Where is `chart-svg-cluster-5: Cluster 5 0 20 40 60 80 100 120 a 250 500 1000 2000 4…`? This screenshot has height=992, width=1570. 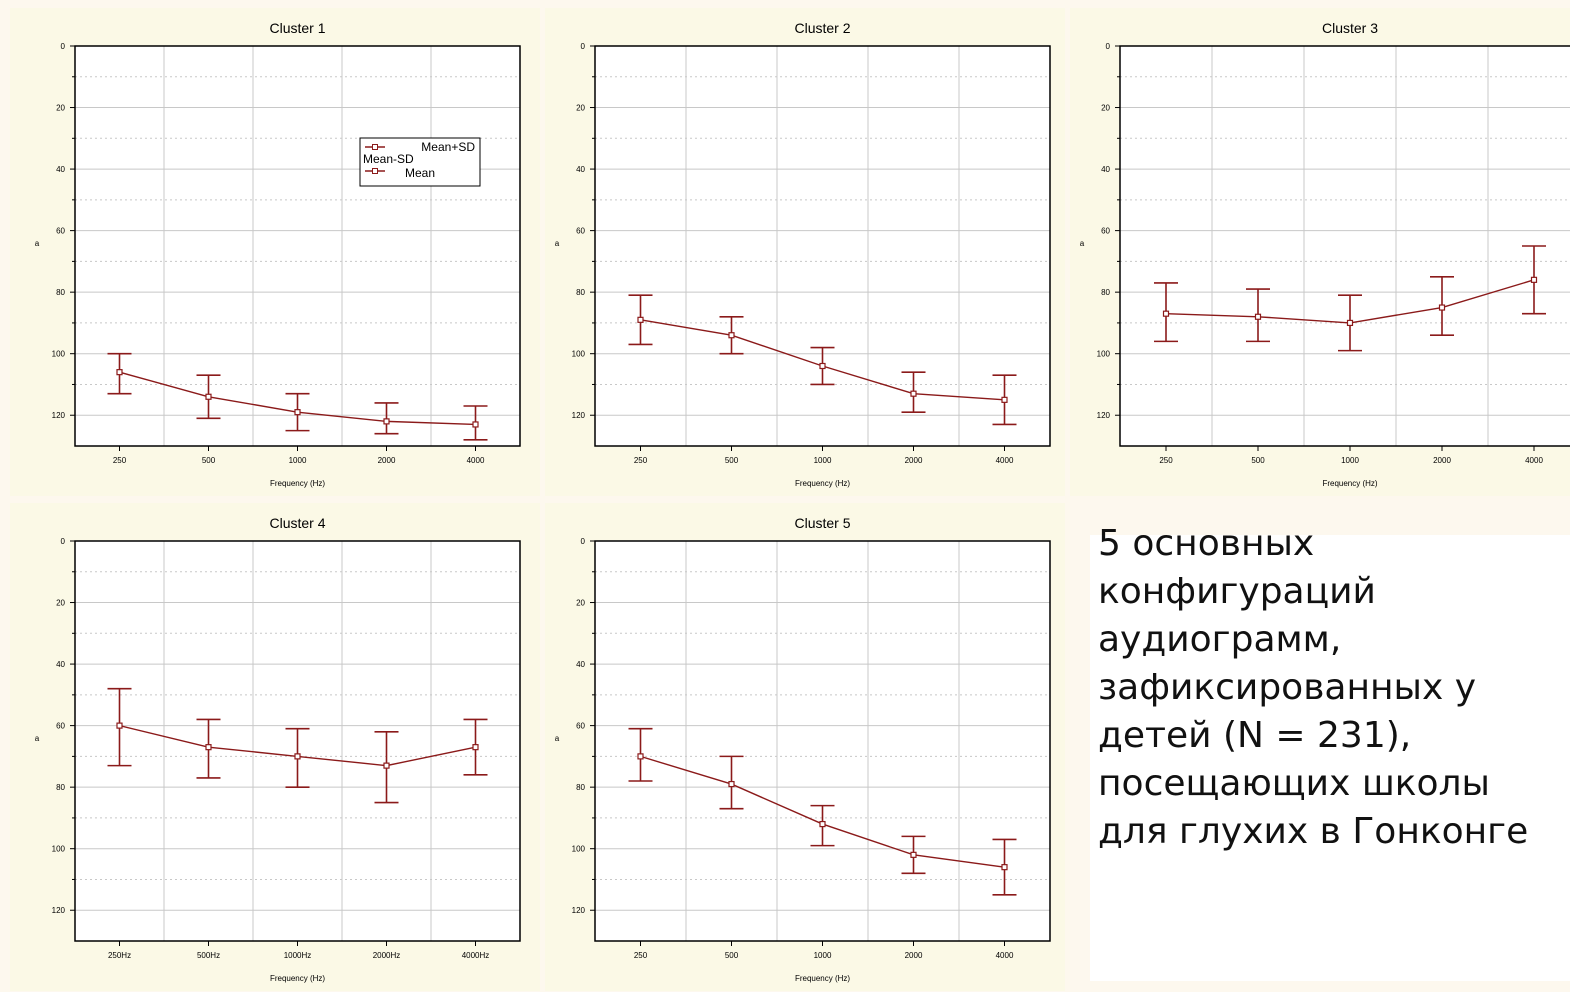 chart-svg-cluster-5: Cluster 5 0 20 40 60 80 100 120 a 250 500 1000 2000 4… is located at coordinates (803, 749).